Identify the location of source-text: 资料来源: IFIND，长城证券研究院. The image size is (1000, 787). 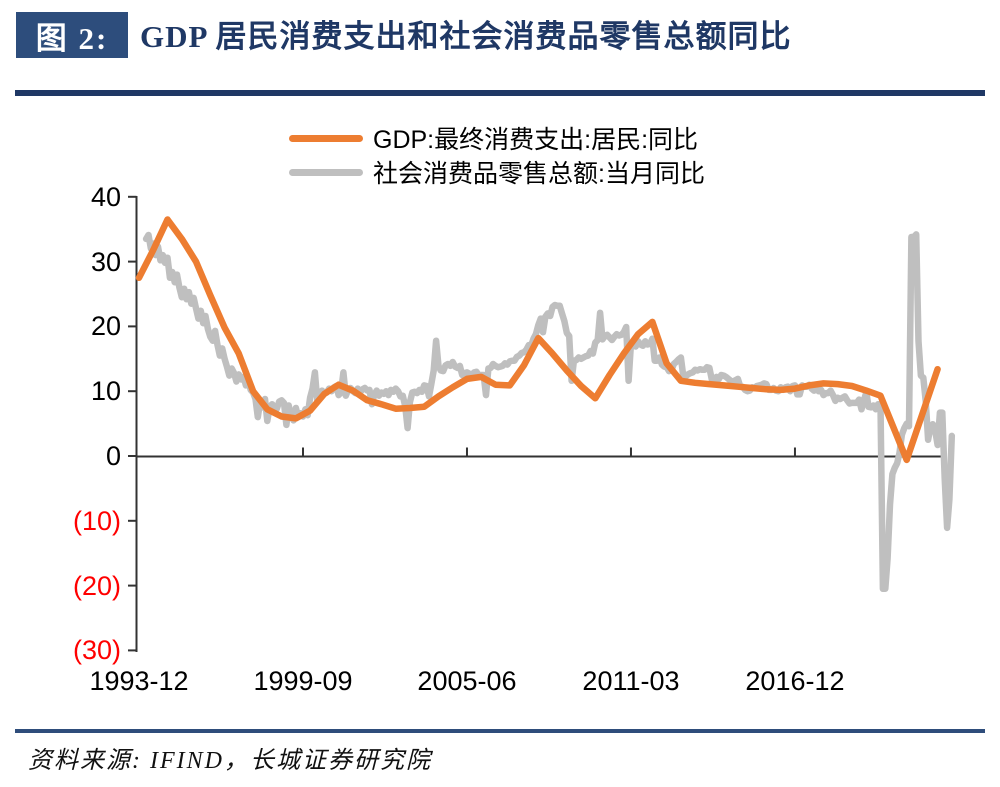
(230, 761).